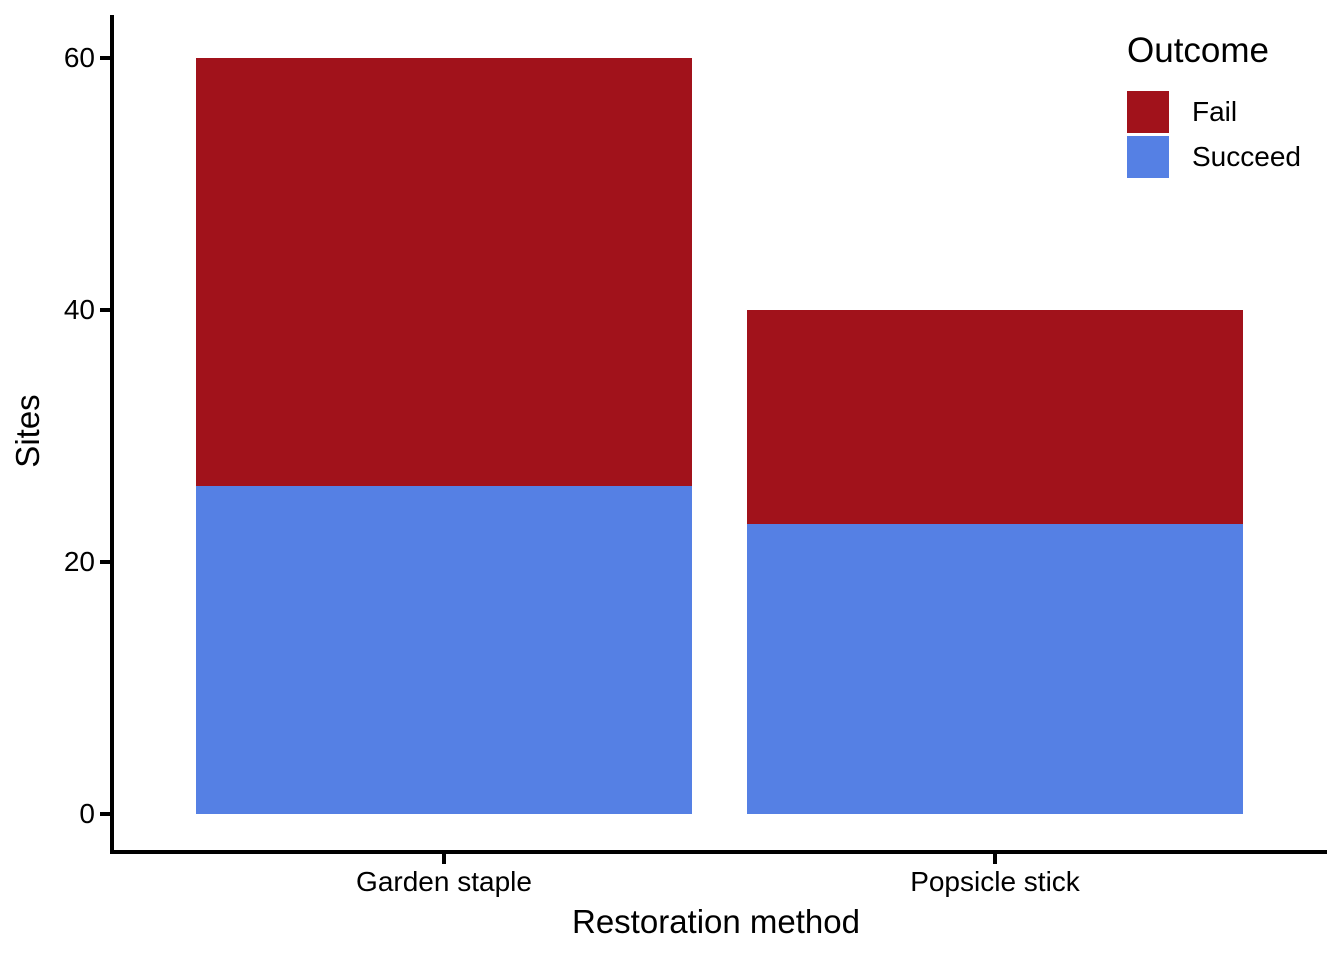 The width and height of the screenshot is (1344, 960). What do you see at coordinates (444, 881) in the screenshot?
I see `x-tick-label-1: Garden staple` at bounding box center [444, 881].